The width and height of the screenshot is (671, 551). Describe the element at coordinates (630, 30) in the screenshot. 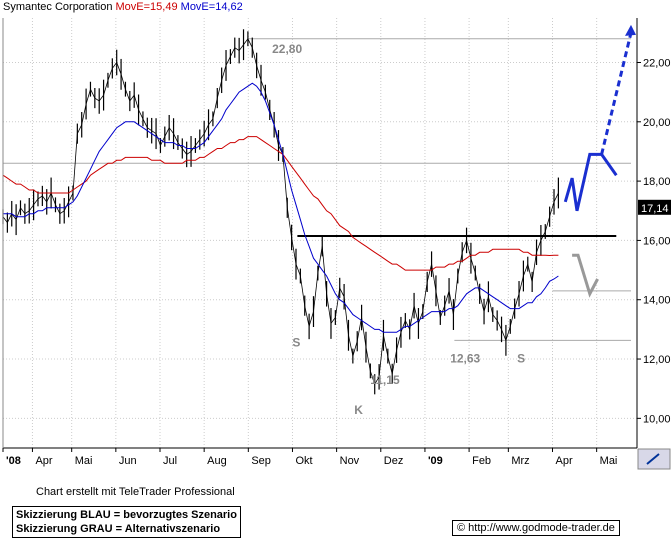

I see `scenario-arrowhead` at that location.